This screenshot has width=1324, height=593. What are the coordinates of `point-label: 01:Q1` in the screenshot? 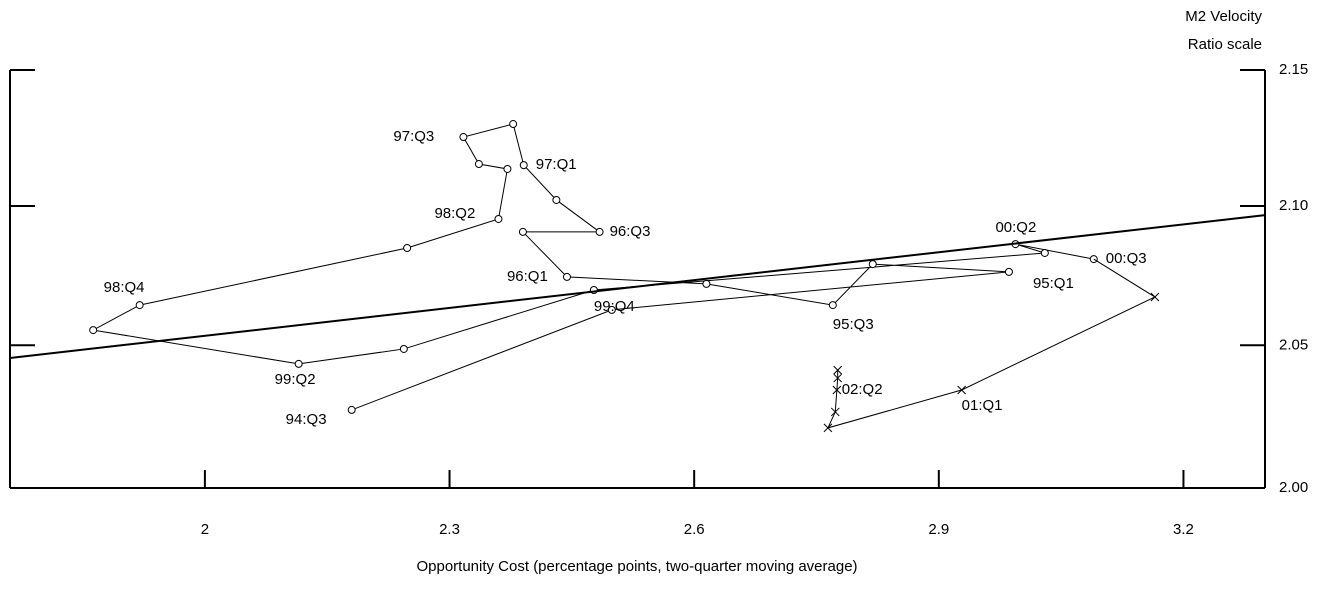 It's located at (982, 405).